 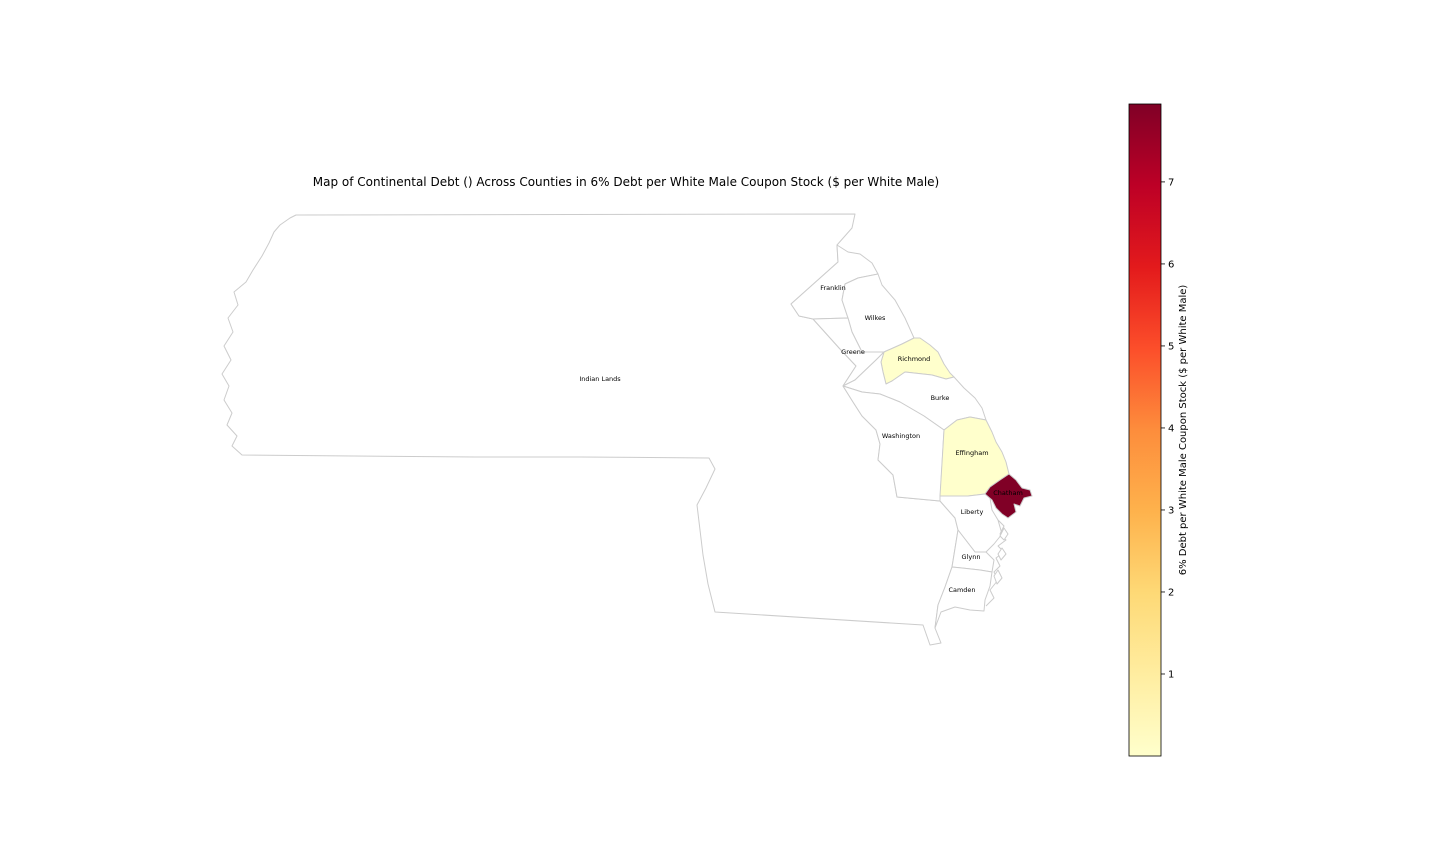 I want to click on colorbar-tick-label: 3, so click(x=1171, y=510).